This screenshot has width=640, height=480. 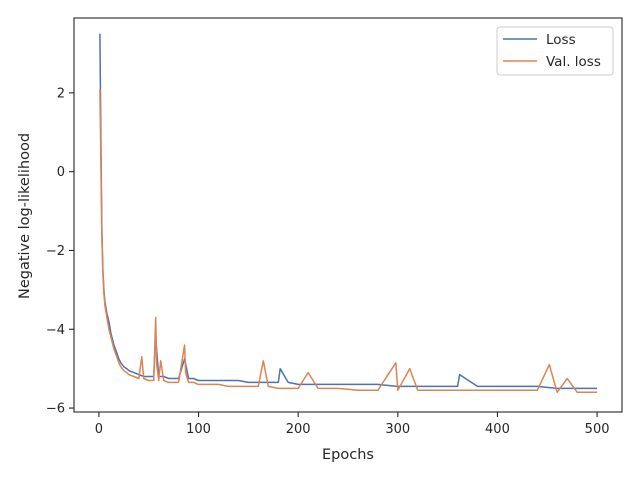 I want to click on y-tick-label: −4, so click(x=55, y=330).